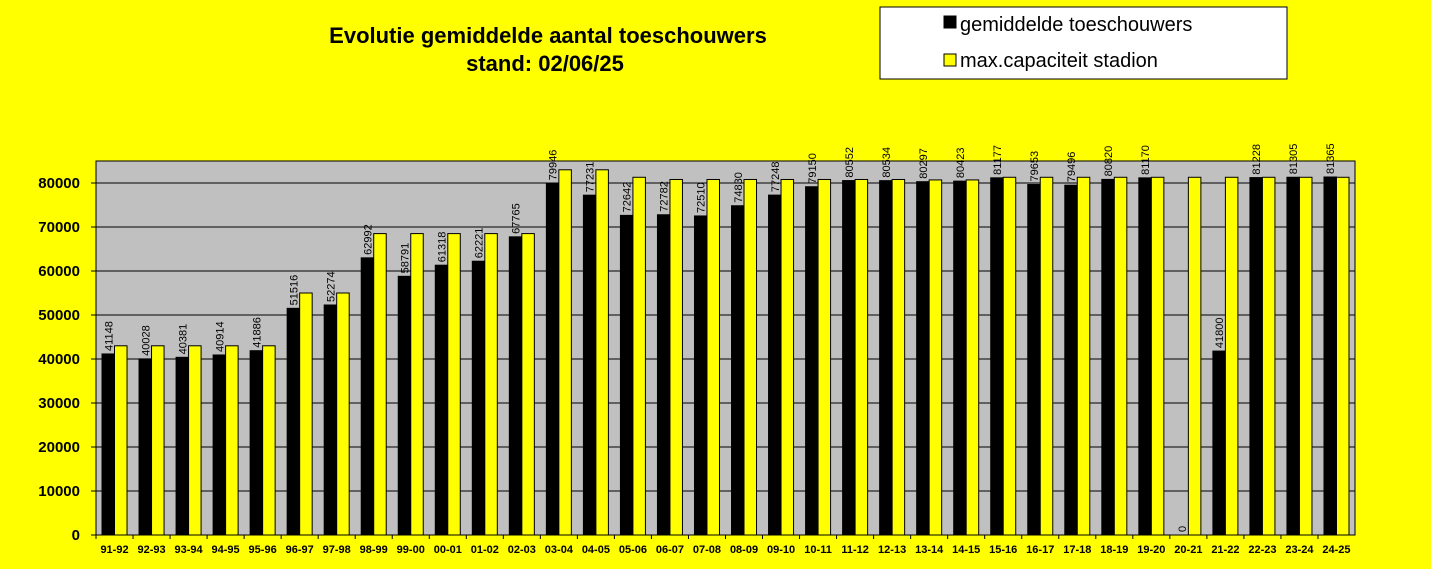  I want to click on xtick-label: 09-10, so click(781, 550).